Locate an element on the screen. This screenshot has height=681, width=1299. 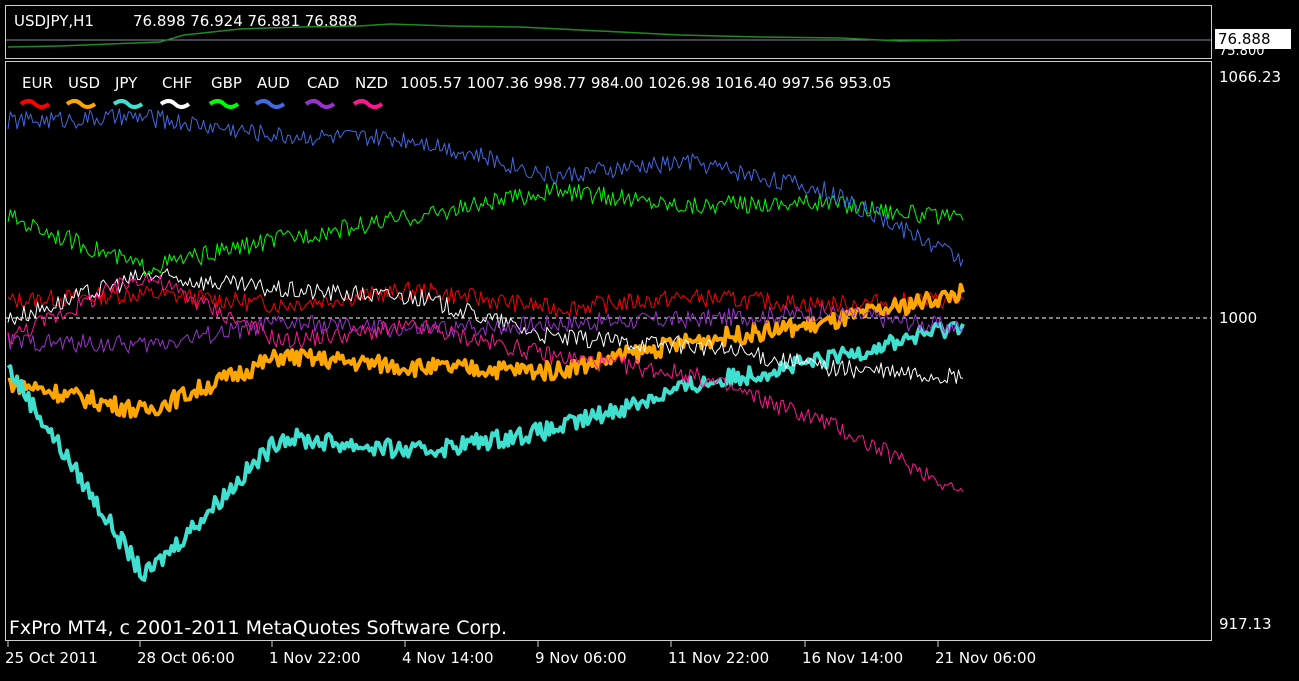
legend-swatch-eur is located at coordinates (35, 104).